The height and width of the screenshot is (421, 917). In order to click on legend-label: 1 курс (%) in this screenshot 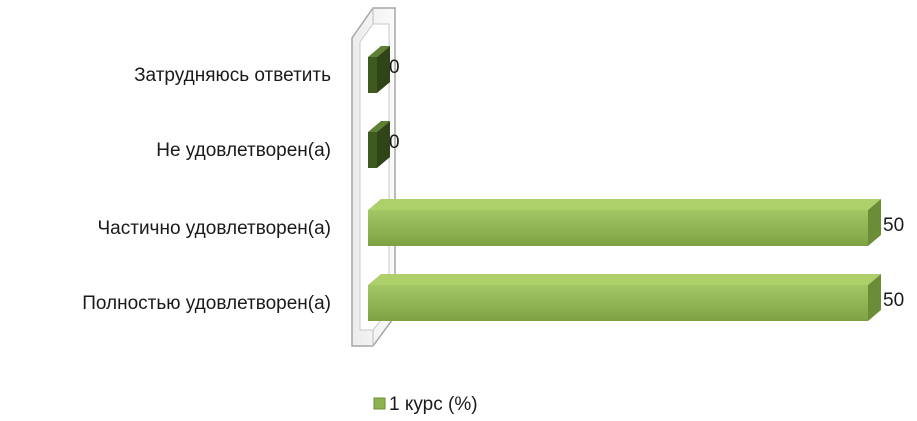, I will do `click(433, 404)`.